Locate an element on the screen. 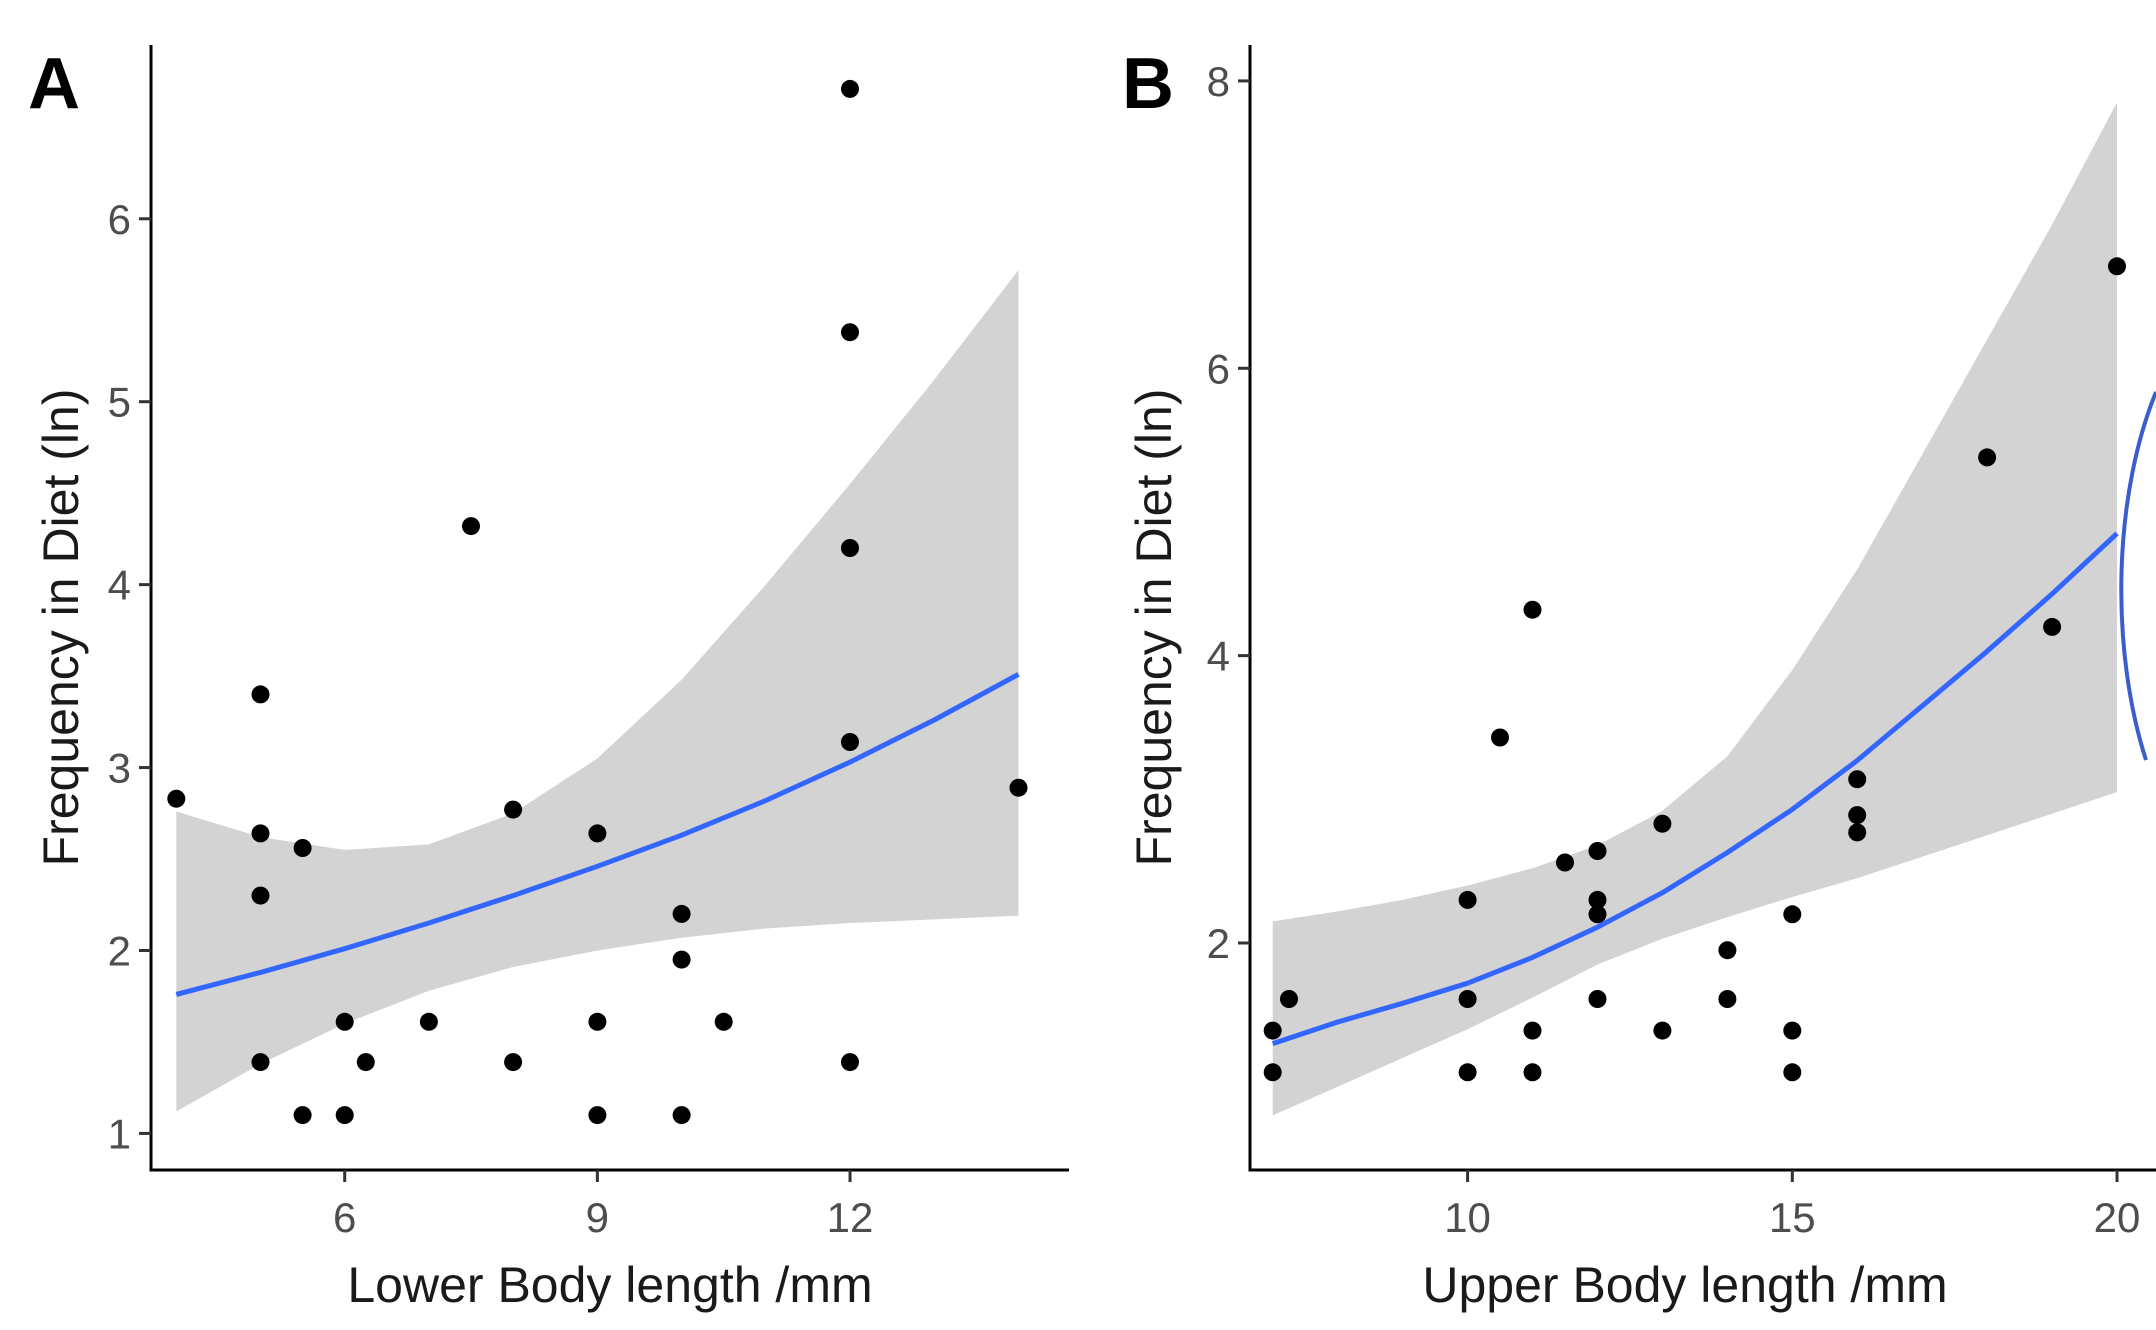 The image size is (2156, 1330). y-tick-label: 1 is located at coordinates (119, 1133).